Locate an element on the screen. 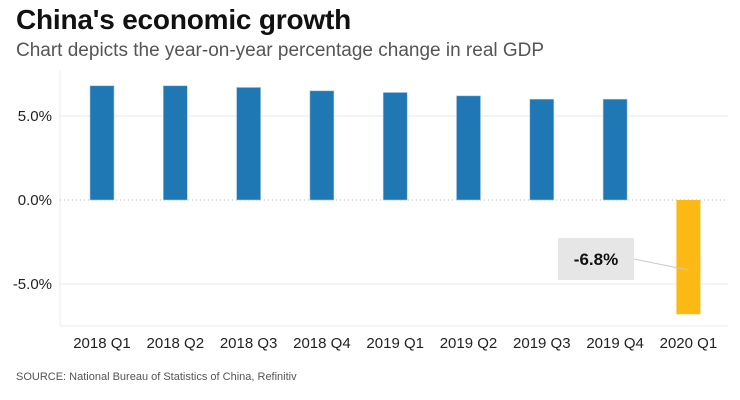 This screenshot has height=400, width=740. annotation: -6.8% is located at coordinates (623, 259).